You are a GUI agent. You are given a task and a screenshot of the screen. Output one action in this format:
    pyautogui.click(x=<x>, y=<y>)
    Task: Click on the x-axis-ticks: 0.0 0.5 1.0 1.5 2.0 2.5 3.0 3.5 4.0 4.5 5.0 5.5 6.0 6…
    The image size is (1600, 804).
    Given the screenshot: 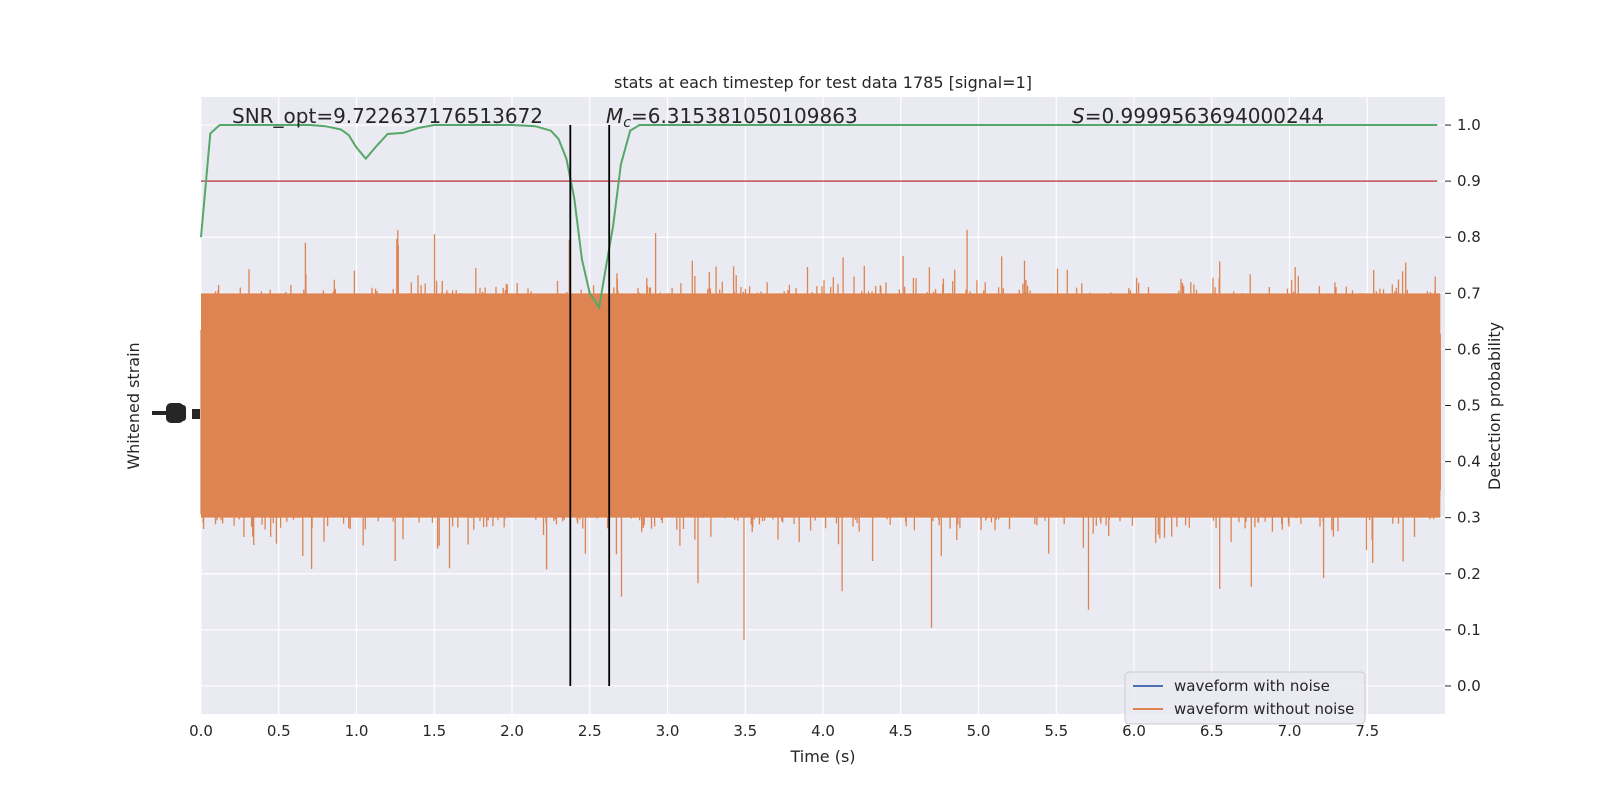 What is the action you would take?
    pyautogui.click(x=784, y=731)
    